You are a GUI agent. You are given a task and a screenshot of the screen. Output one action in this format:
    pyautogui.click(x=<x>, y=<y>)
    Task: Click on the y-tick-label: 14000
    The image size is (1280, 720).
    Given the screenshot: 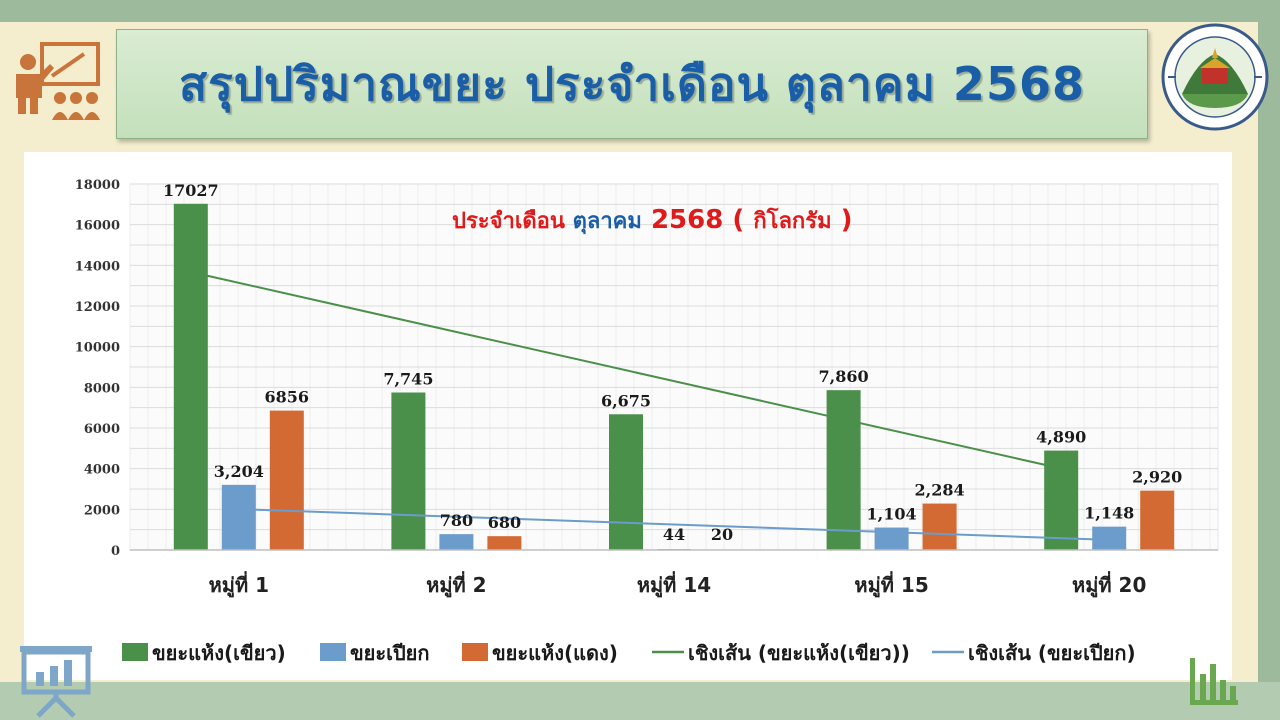 What is the action you would take?
    pyautogui.click(x=97, y=266)
    